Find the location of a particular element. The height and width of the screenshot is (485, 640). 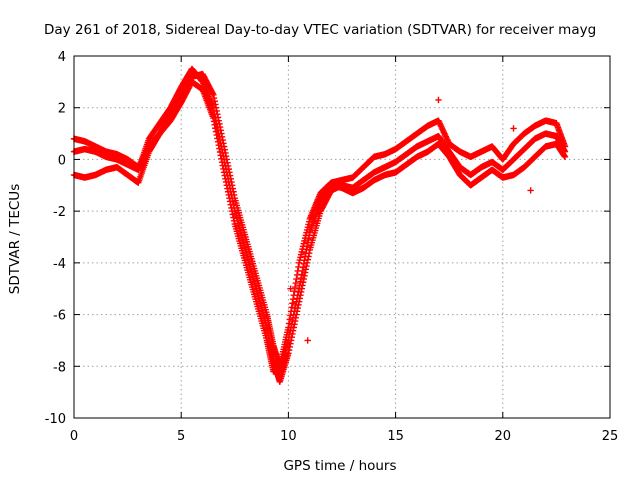

y-tick-label: 2 is located at coordinates (62, 109).